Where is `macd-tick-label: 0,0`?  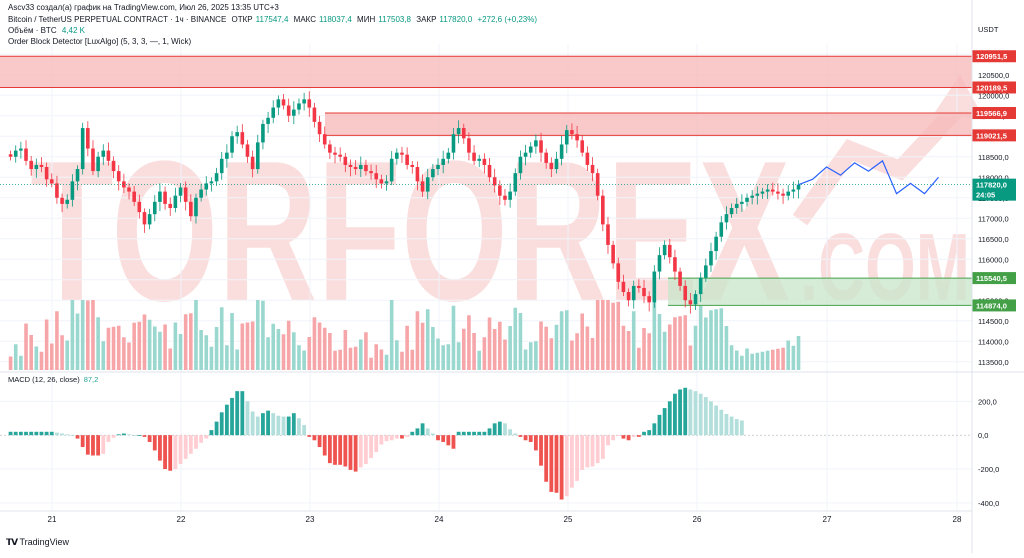
macd-tick-label: 0,0 is located at coordinates (983, 435).